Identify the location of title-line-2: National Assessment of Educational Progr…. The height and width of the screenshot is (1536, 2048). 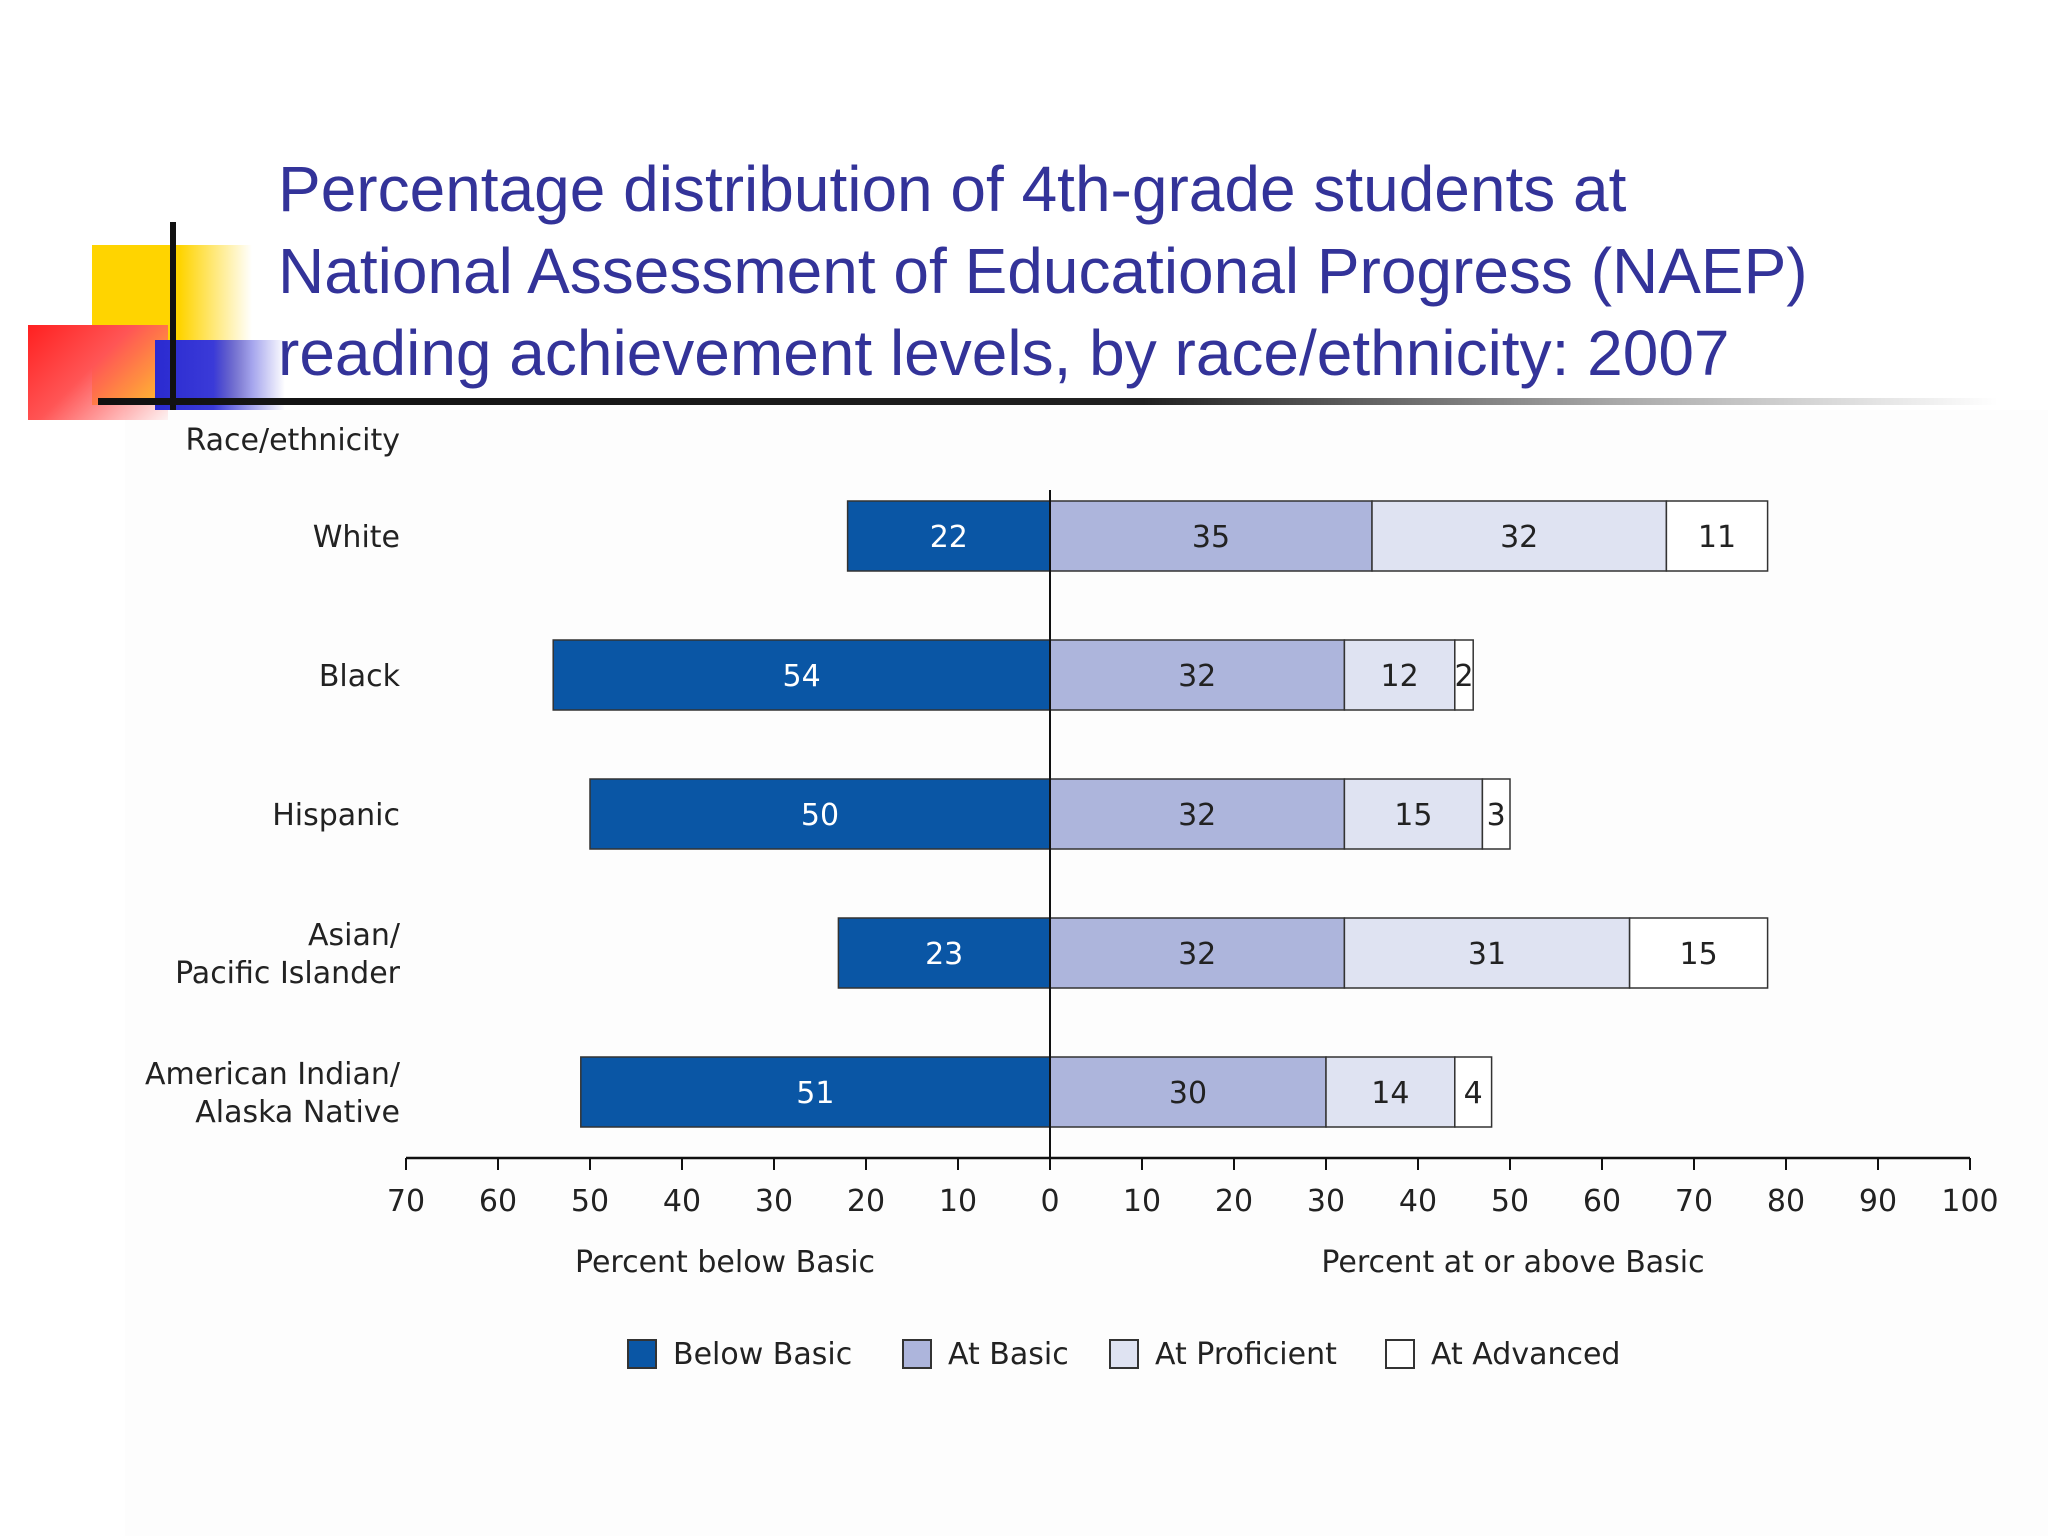
(1043, 271).